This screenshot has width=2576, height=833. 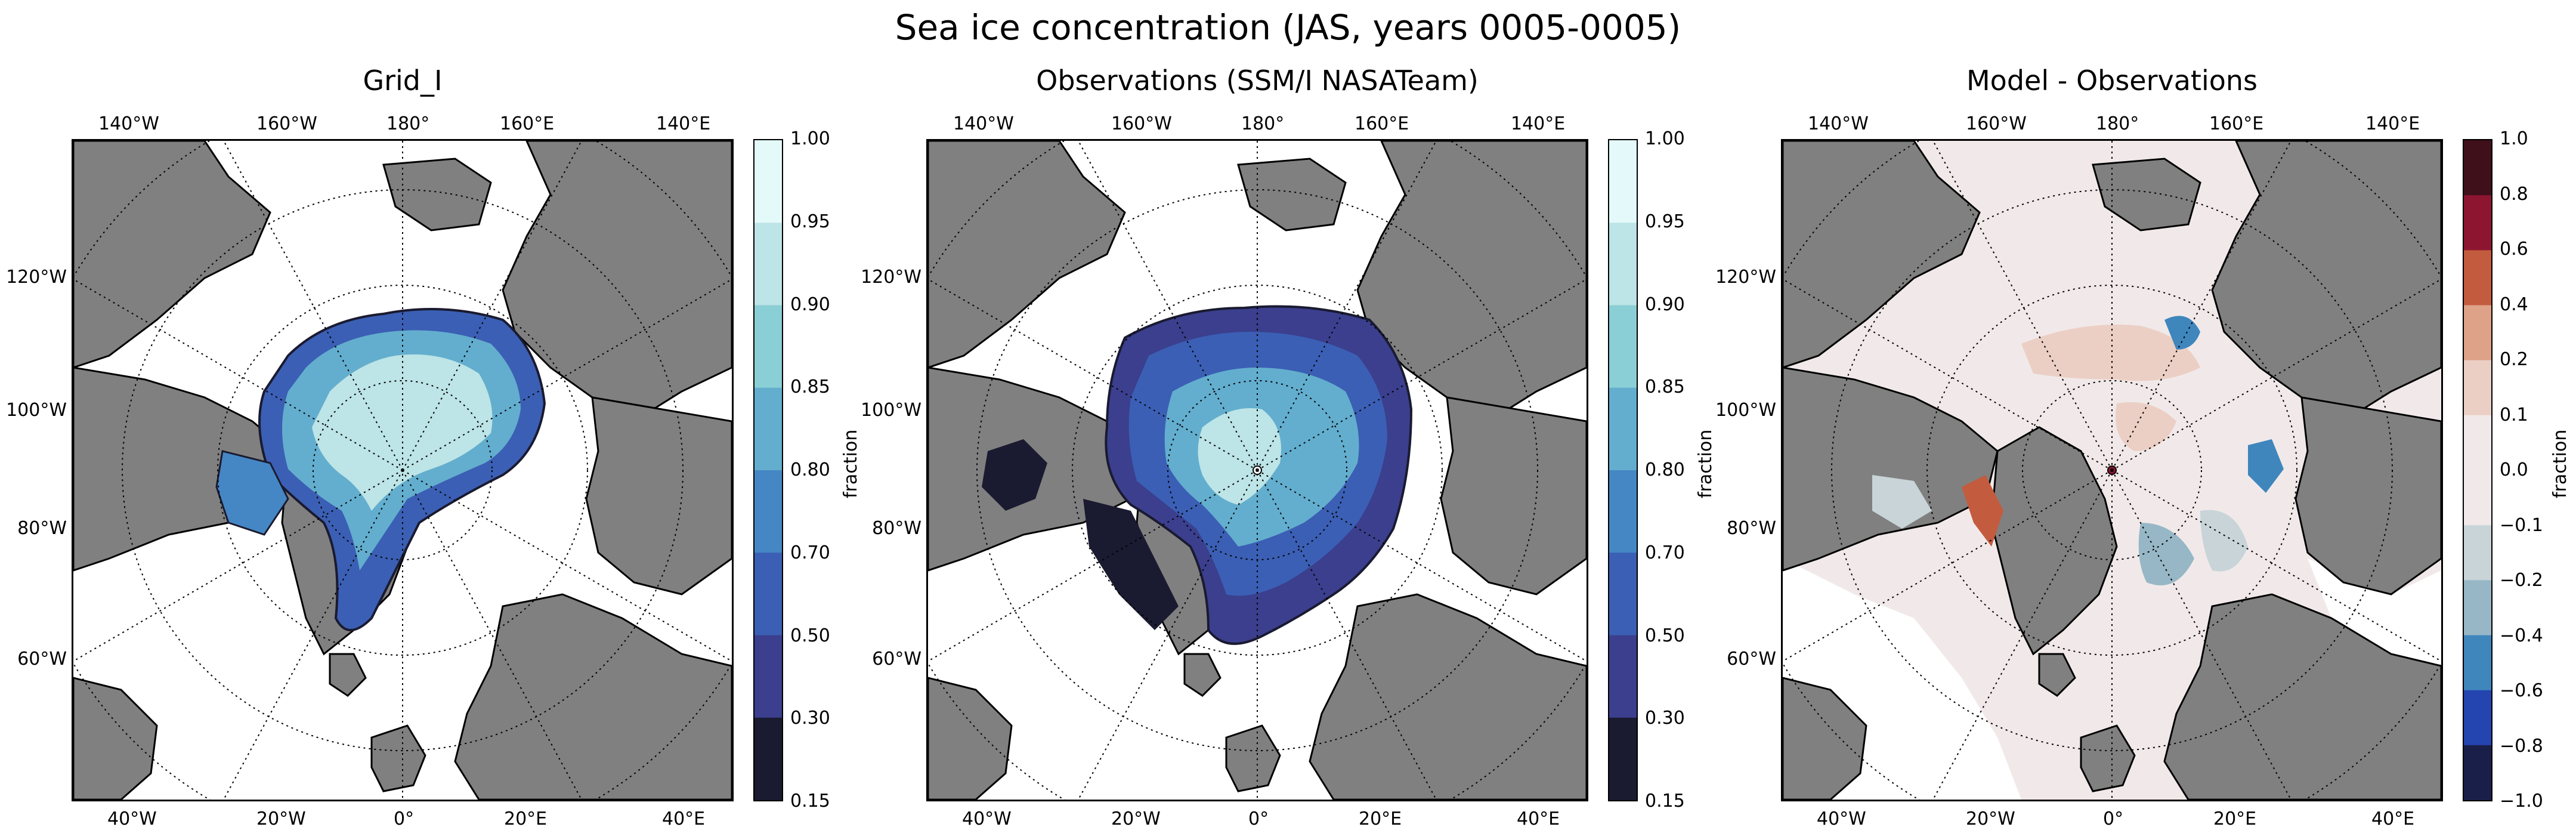 I want to click on colorbar-tick-label: −0.4, so click(x=2521, y=635).